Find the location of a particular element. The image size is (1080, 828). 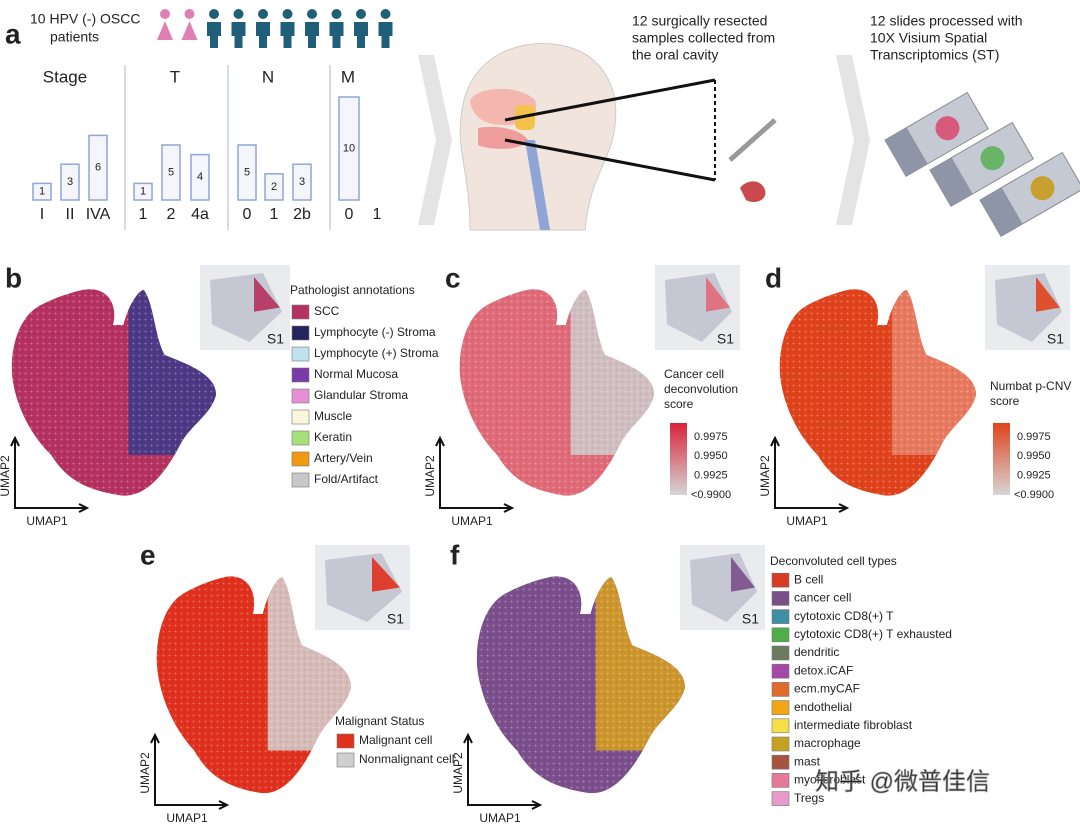

category-label: 4a is located at coordinates (200, 214).